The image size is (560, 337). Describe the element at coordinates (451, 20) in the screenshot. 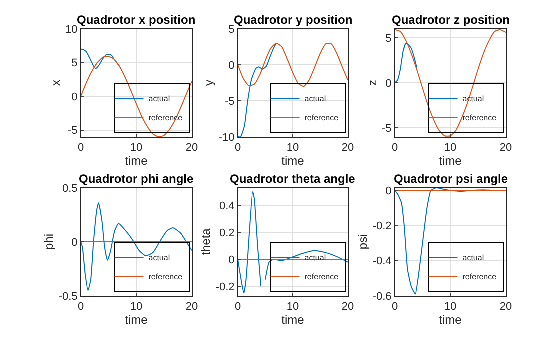

I see `chart-title: Quadrotor z position` at that location.